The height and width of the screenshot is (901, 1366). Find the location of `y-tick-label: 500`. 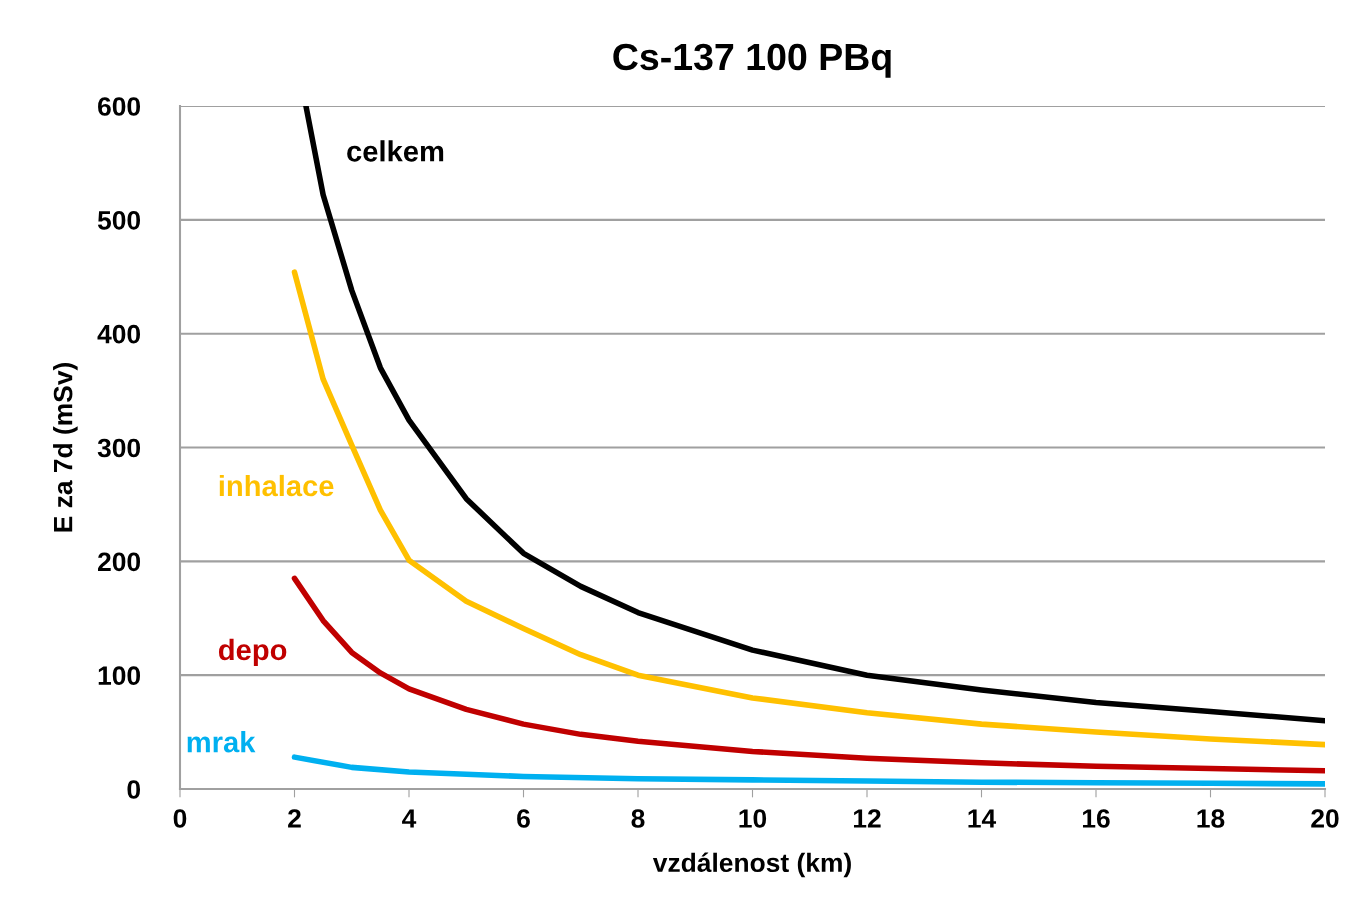

y-tick-label: 500 is located at coordinates (119, 220).